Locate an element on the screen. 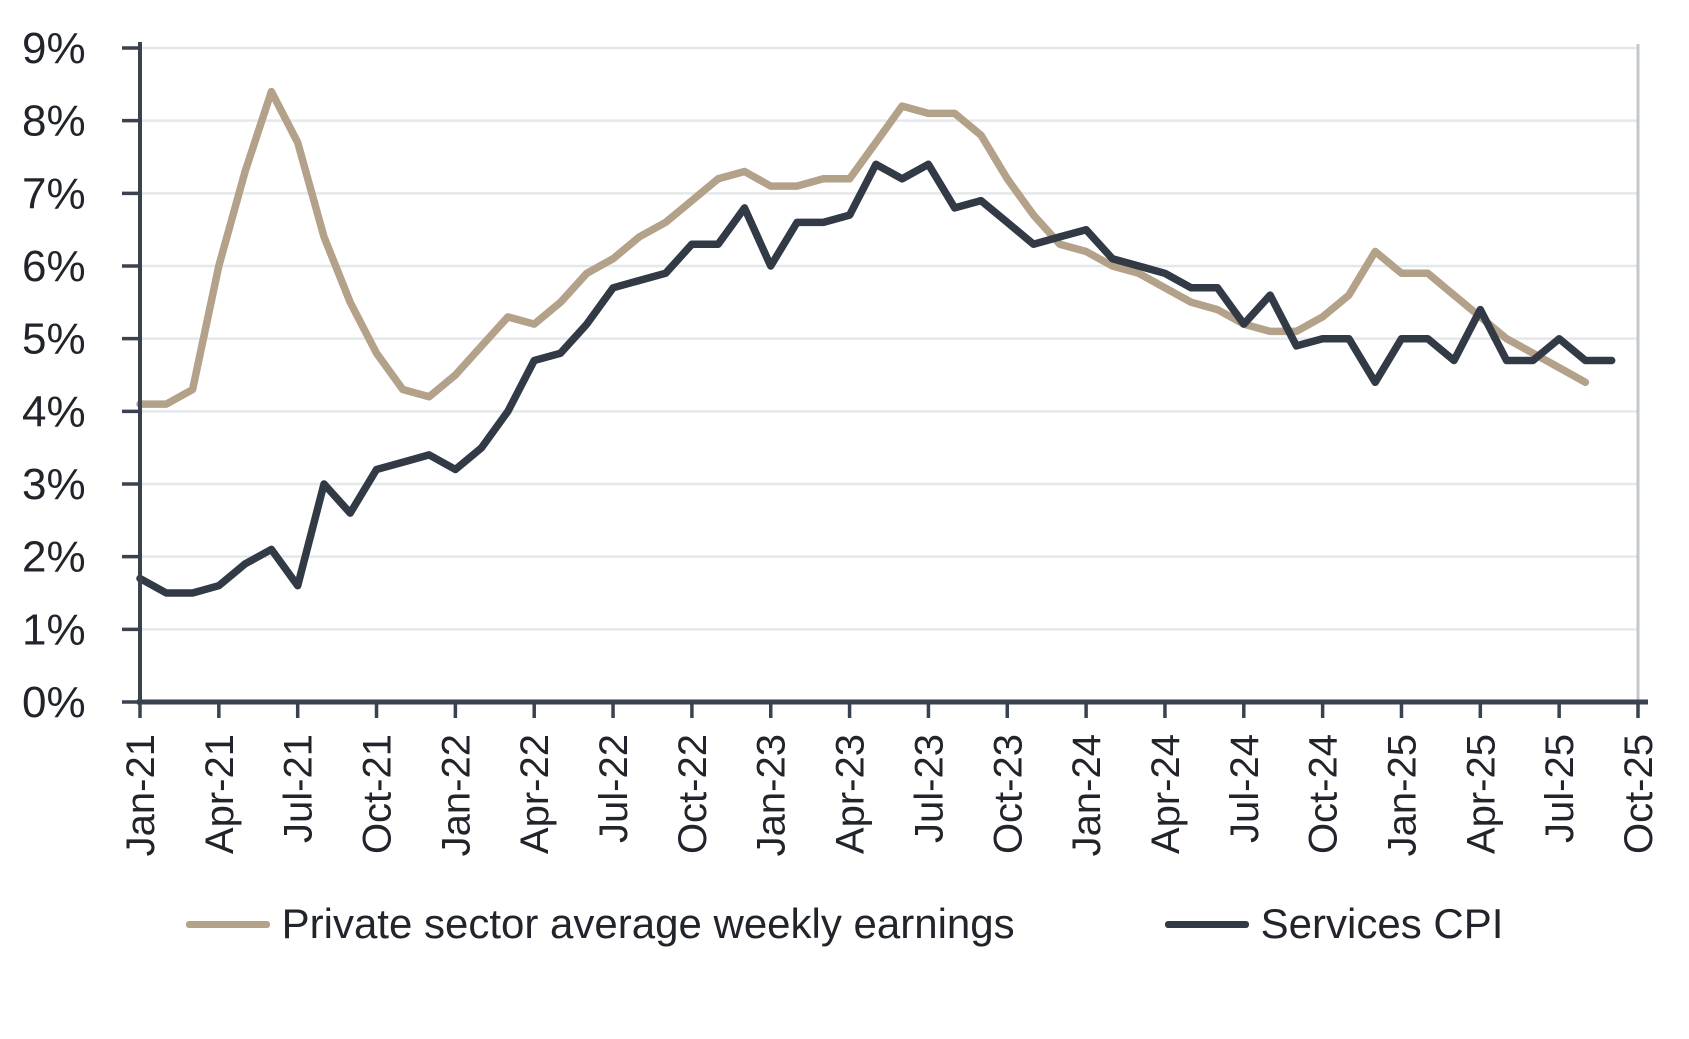  x-tick-label-Jan-23: Jan-23 is located at coordinates (772, 795).